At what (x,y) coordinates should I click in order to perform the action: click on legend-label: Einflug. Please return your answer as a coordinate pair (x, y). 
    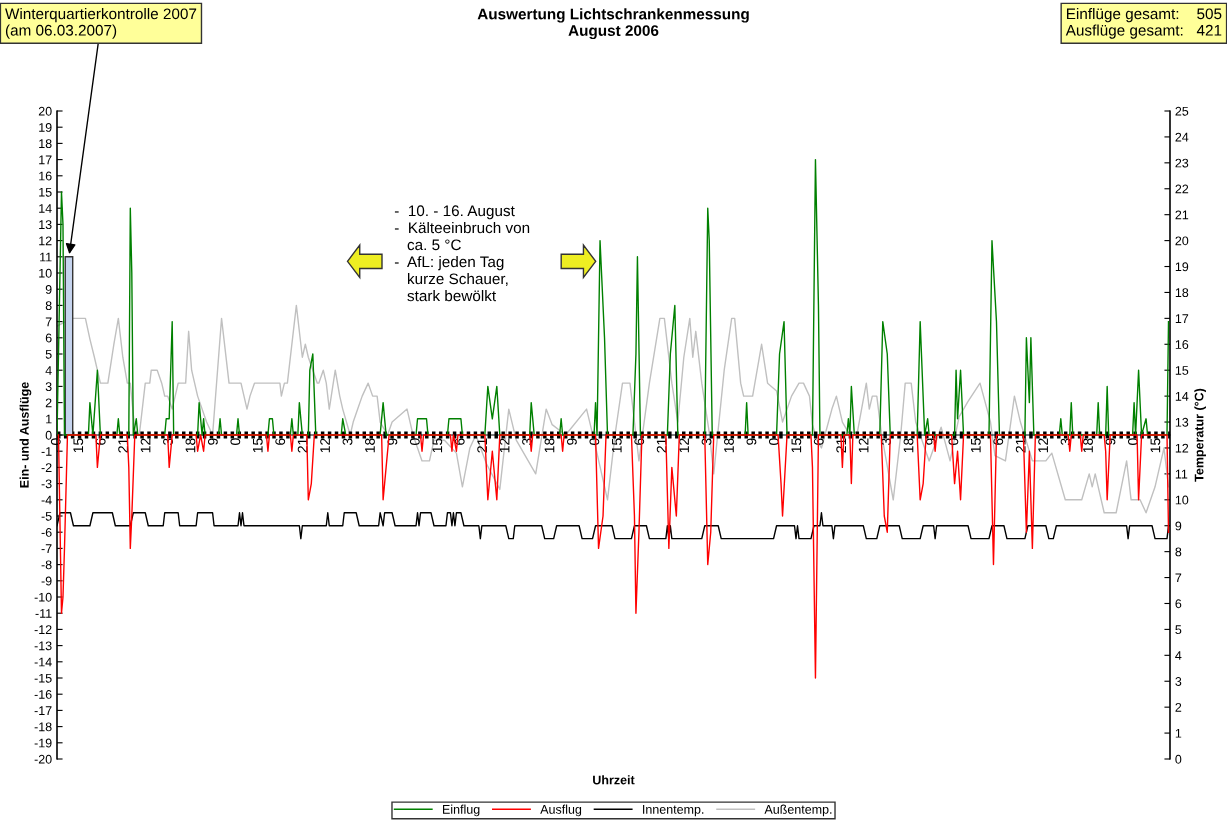
    Looking at the image, I should click on (461, 810).